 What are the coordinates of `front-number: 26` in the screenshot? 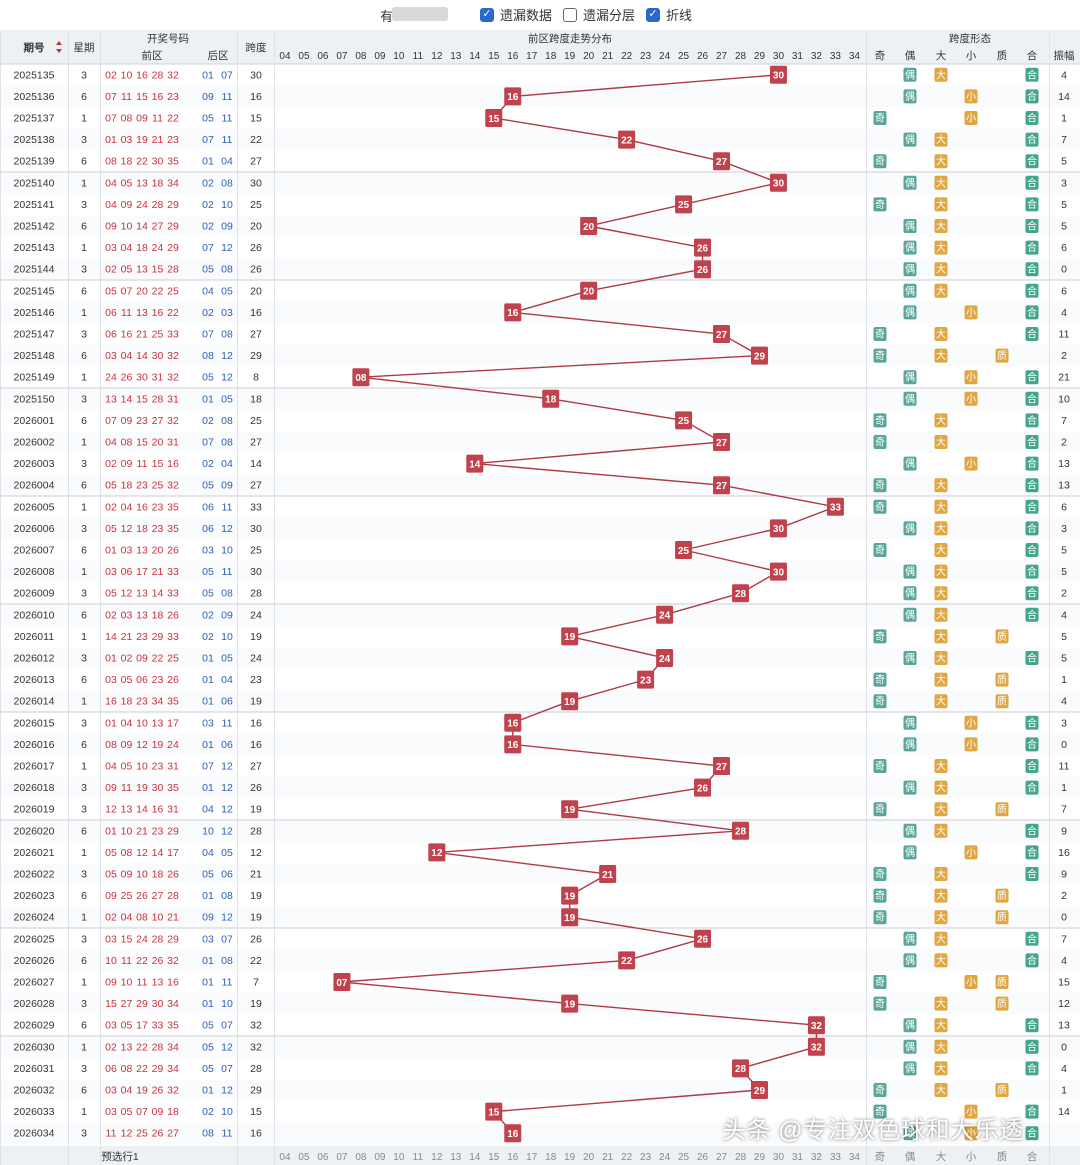 It's located at (173, 875).